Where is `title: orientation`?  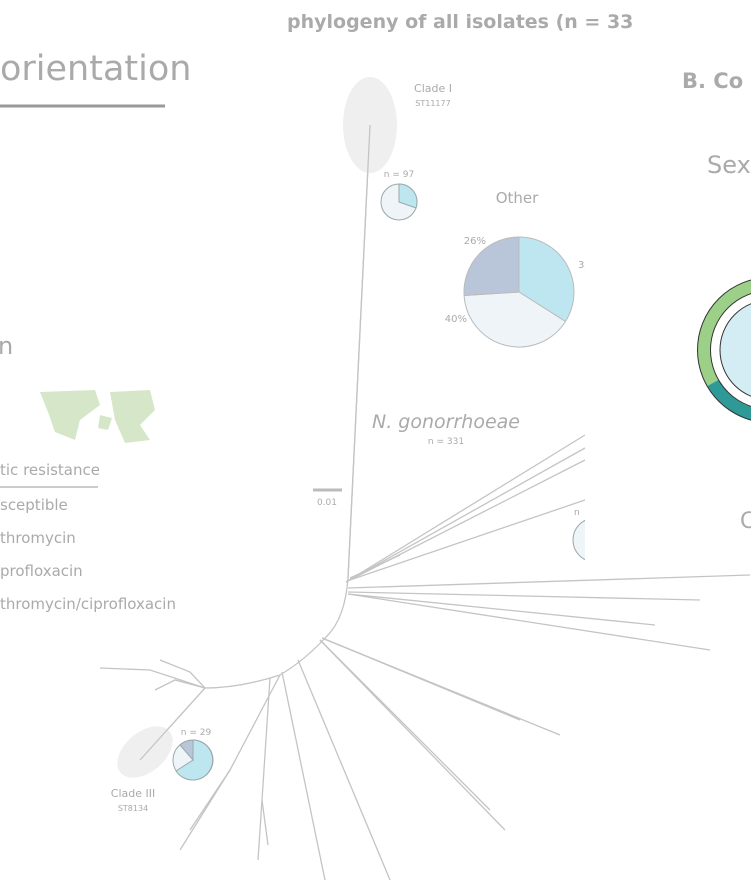 title: orientation is located at coordinates (95, 69).